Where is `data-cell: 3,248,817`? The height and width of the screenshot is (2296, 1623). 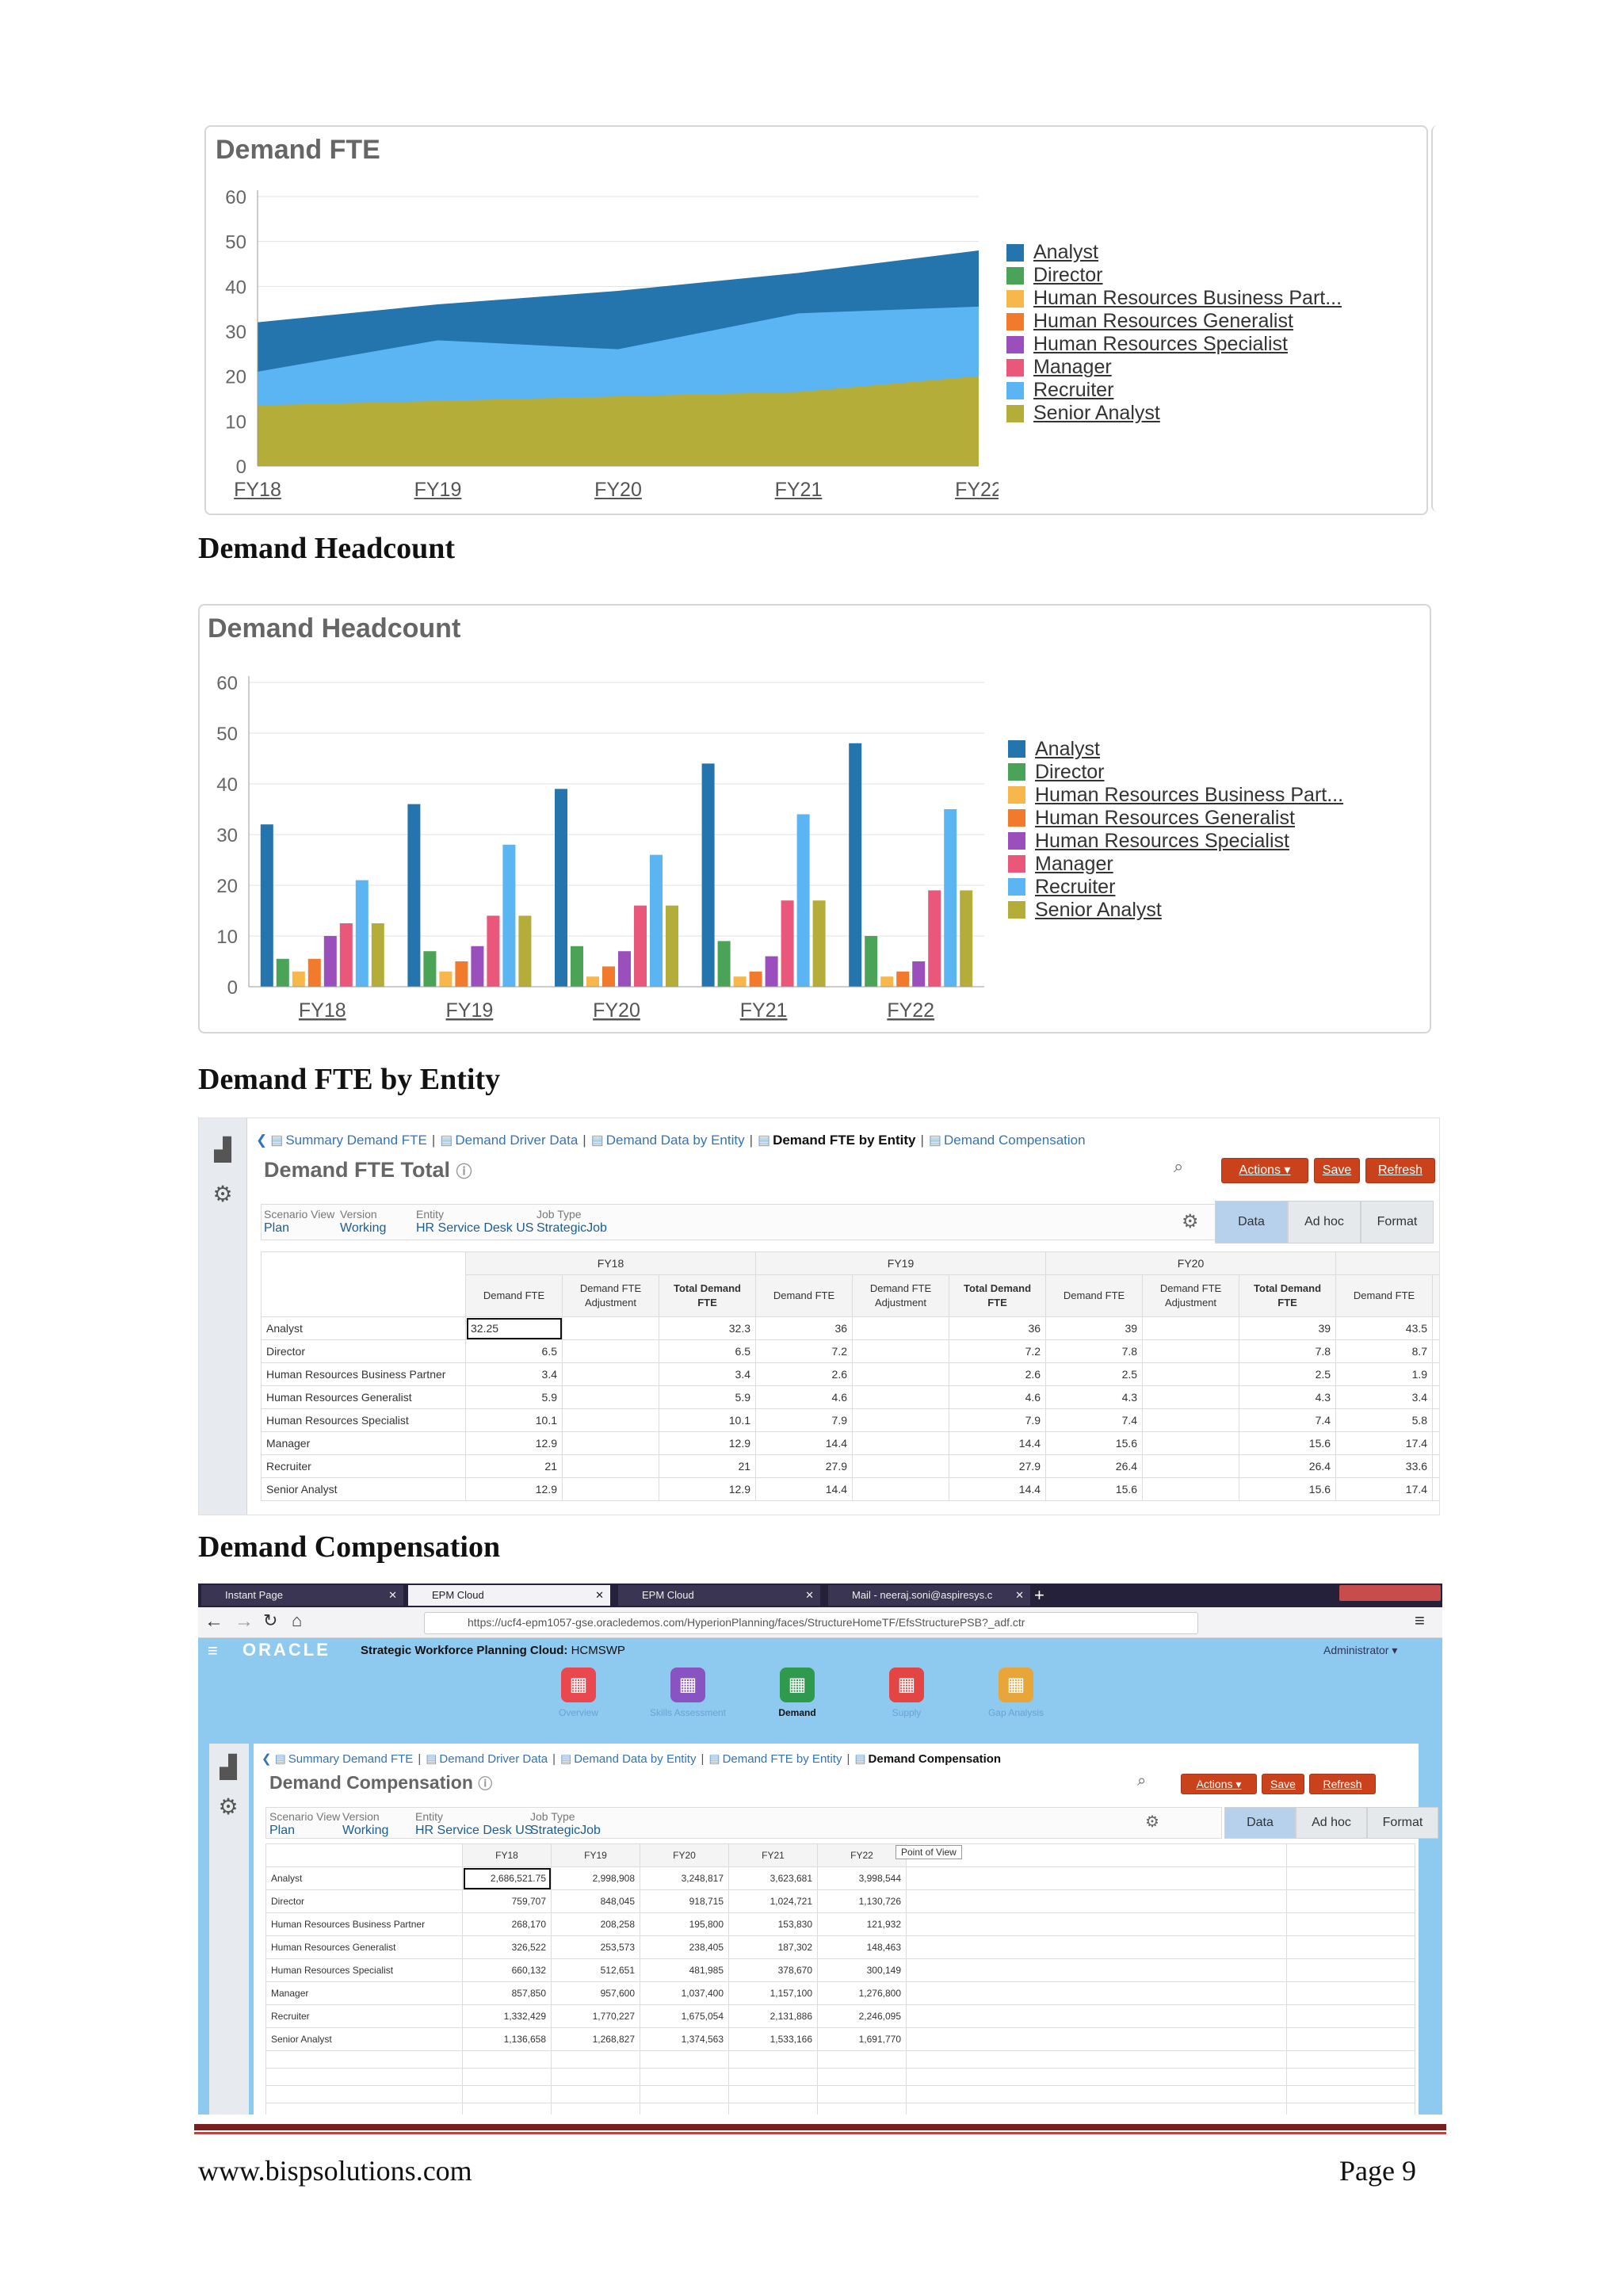 data-cell: 3,248,817 is located at coordinates (684, 1878).